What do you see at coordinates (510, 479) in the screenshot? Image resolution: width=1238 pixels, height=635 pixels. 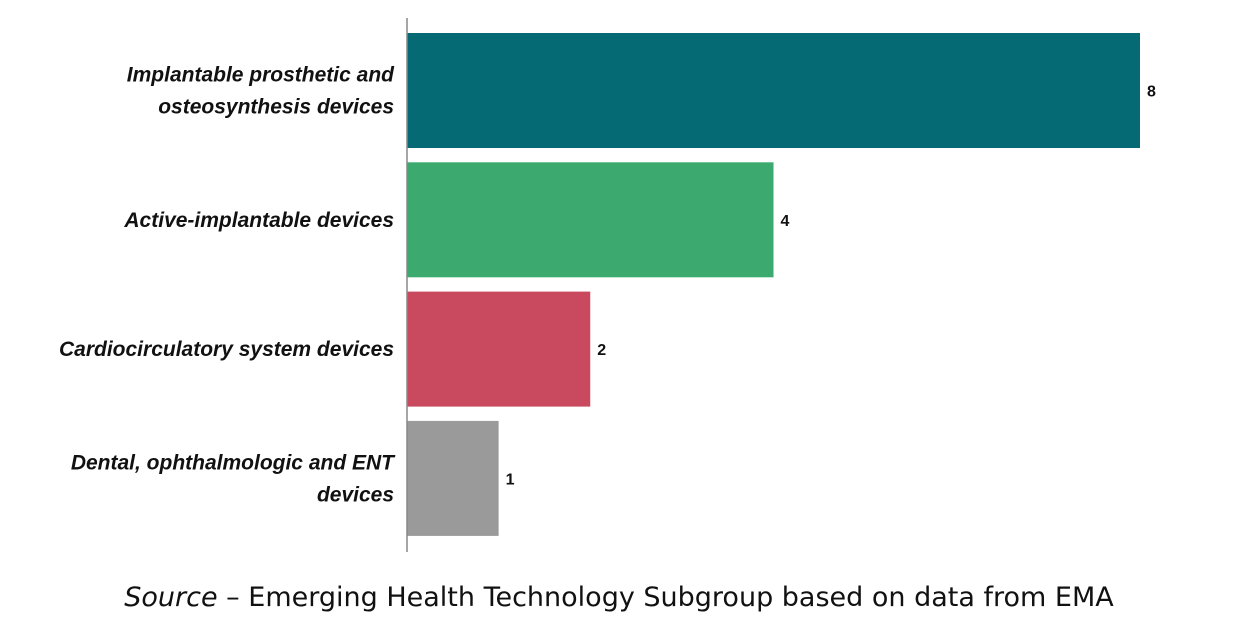 I see `value-label-4: 1` at bounding box center [510, 479].